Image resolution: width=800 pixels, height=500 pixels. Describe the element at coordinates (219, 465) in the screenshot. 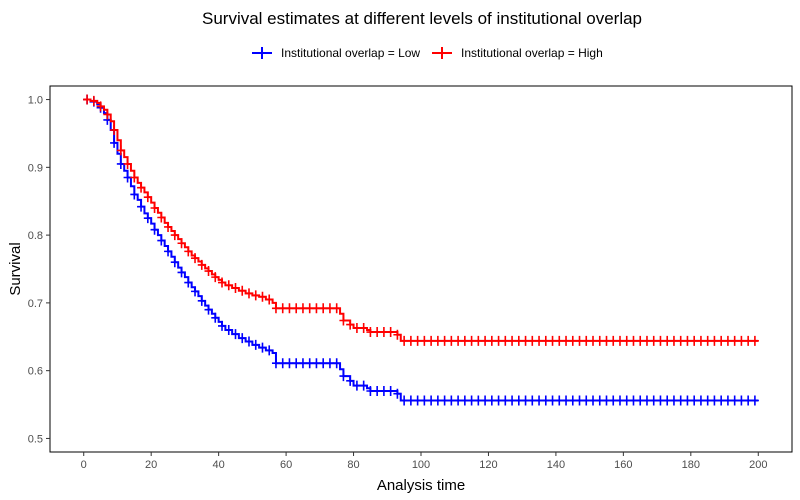

I see `x-tick-label: 40` at that location.